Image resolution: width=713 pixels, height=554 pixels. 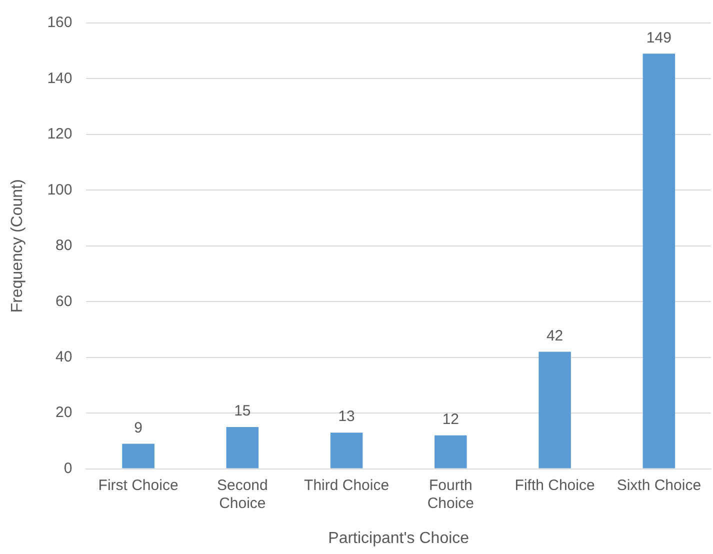 What do you see at coordinates (346, 417) in the screenshot?
I see `data-label: 13` at bounding box center [346, 417].